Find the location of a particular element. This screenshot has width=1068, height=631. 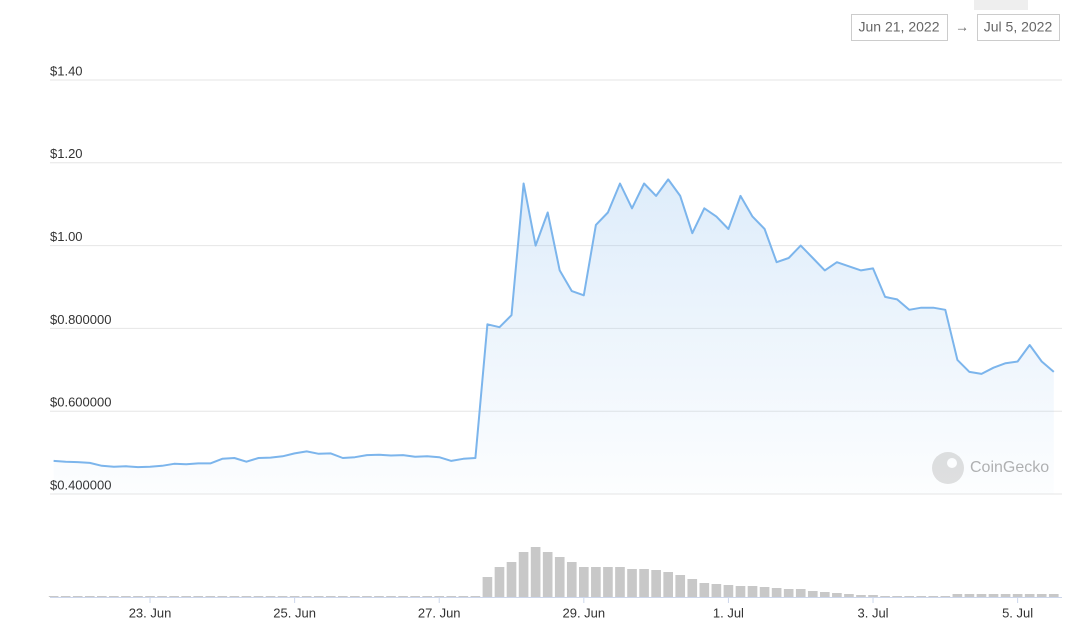

watermark-text: CoinGecko is located at coordinates (1009, 467).